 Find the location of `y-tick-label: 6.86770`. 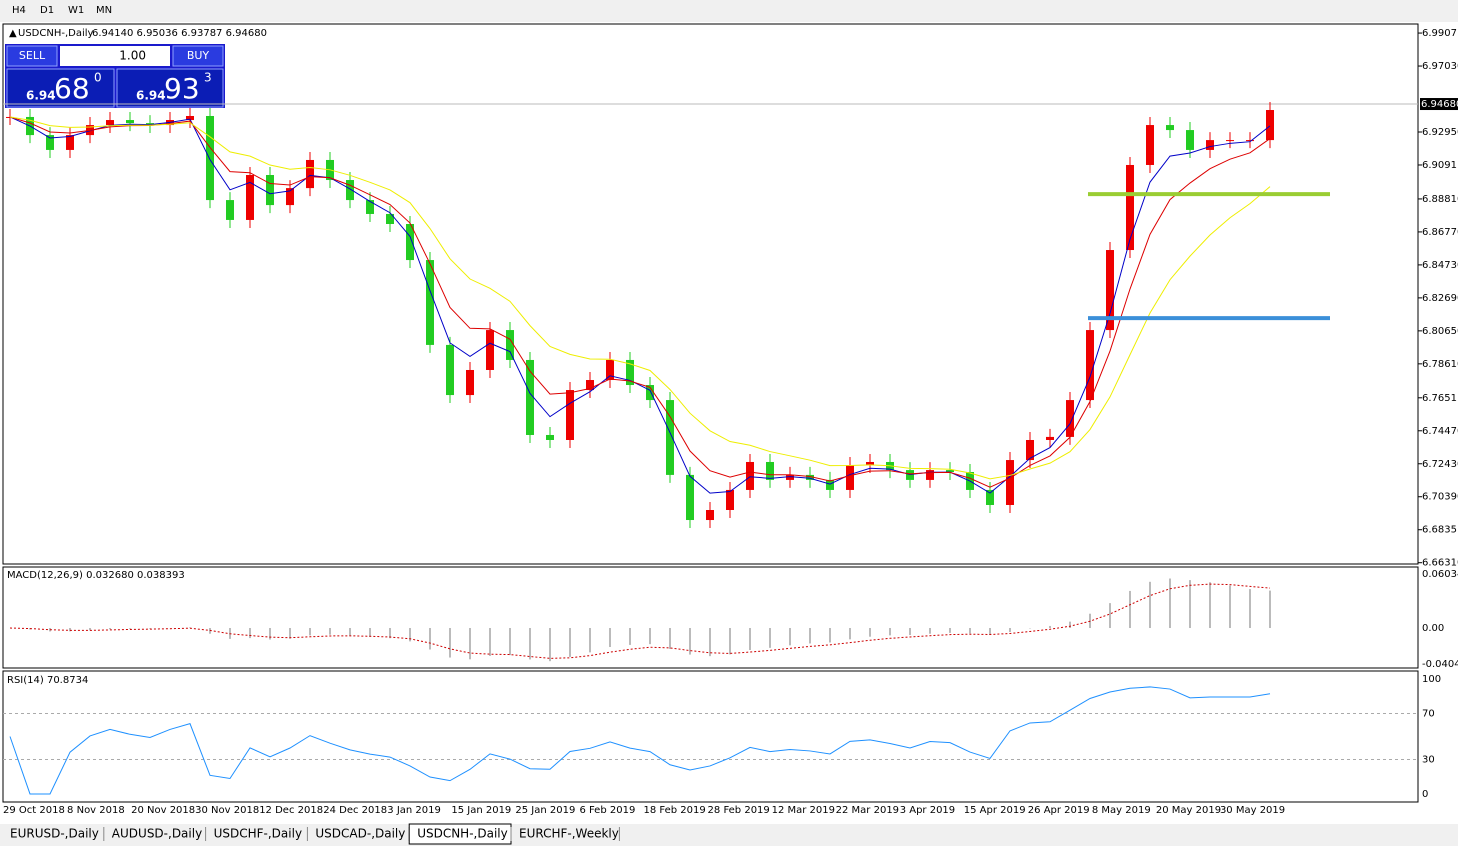

y-tick-label: 6.86770 is located at coordinates (1440, 232).